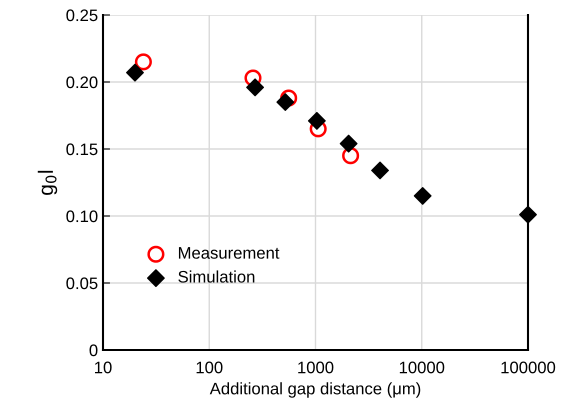  Describe the element at coordinates (82, 82) in the screenshot. I see `y-tick-label: 0.20` at that location.